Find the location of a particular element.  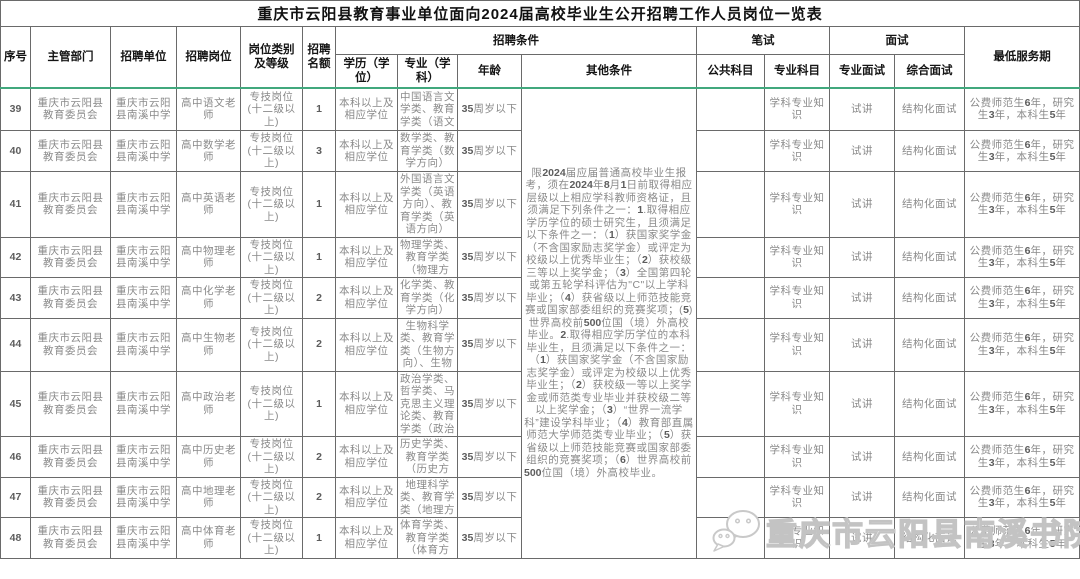

cell-major: 中国语言文学类、教育学类（语文 is located at coordinates (427, 108).